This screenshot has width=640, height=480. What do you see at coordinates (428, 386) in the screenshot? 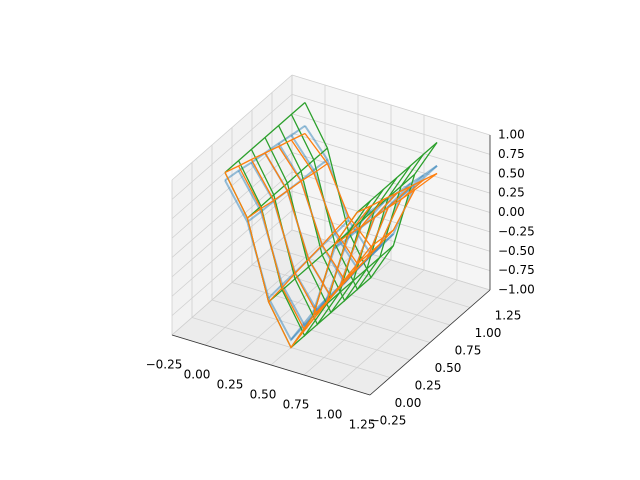
I see `y-tick-label: 0.25` at bounding box center [428, 386].